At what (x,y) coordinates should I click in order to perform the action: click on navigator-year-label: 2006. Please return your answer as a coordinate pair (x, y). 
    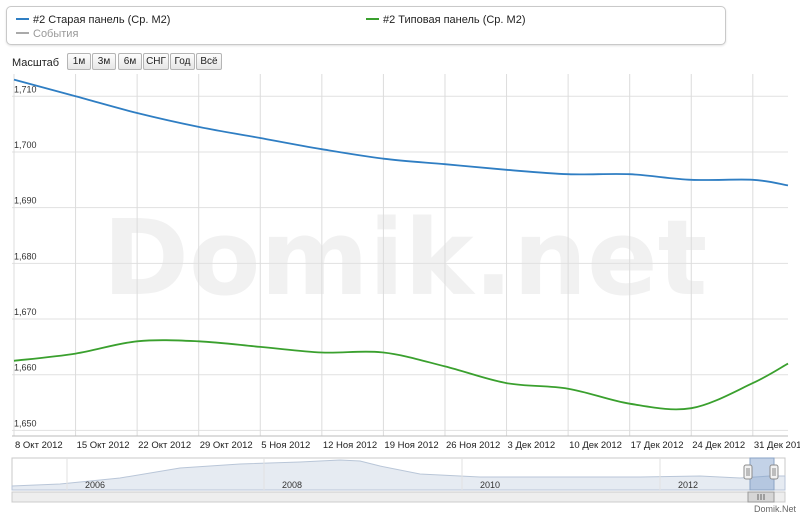
    Looking at the image, I should click on (95, 485).